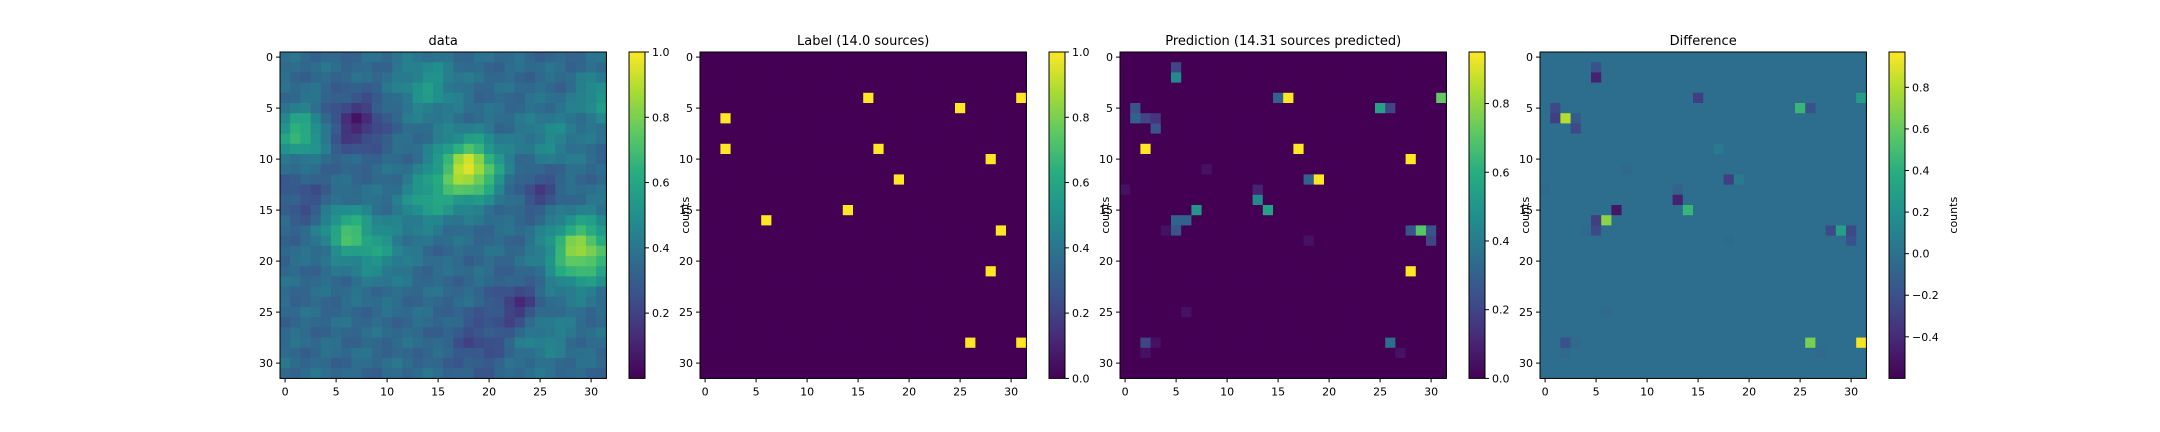 The width and height of the screenshot is (2160, 432). Describe the element at coordinates (807, 391) in the screenshot. I see `x-tick-label: 10` at that location.